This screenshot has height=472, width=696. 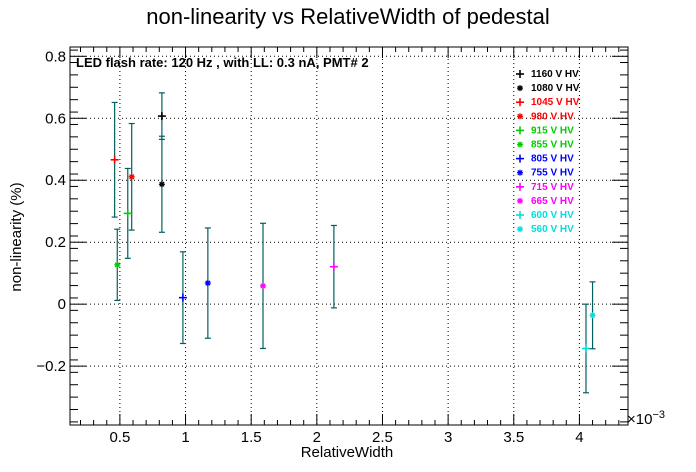 What do you see at coordinates (62, 304) in the screenshot?
I see `y-tick-label: 0` at bounding box center [62, 304].